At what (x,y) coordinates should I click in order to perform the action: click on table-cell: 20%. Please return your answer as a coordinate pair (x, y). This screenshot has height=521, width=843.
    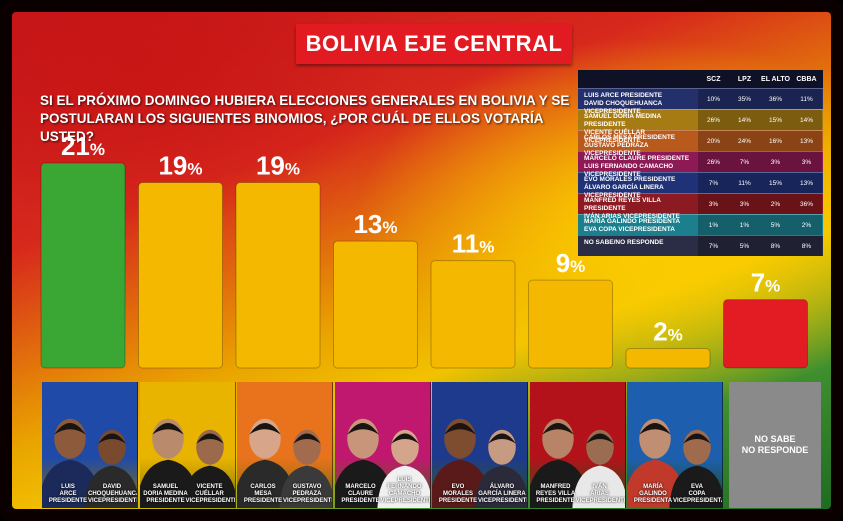
    Looking at the image, I should click on (713, 141).